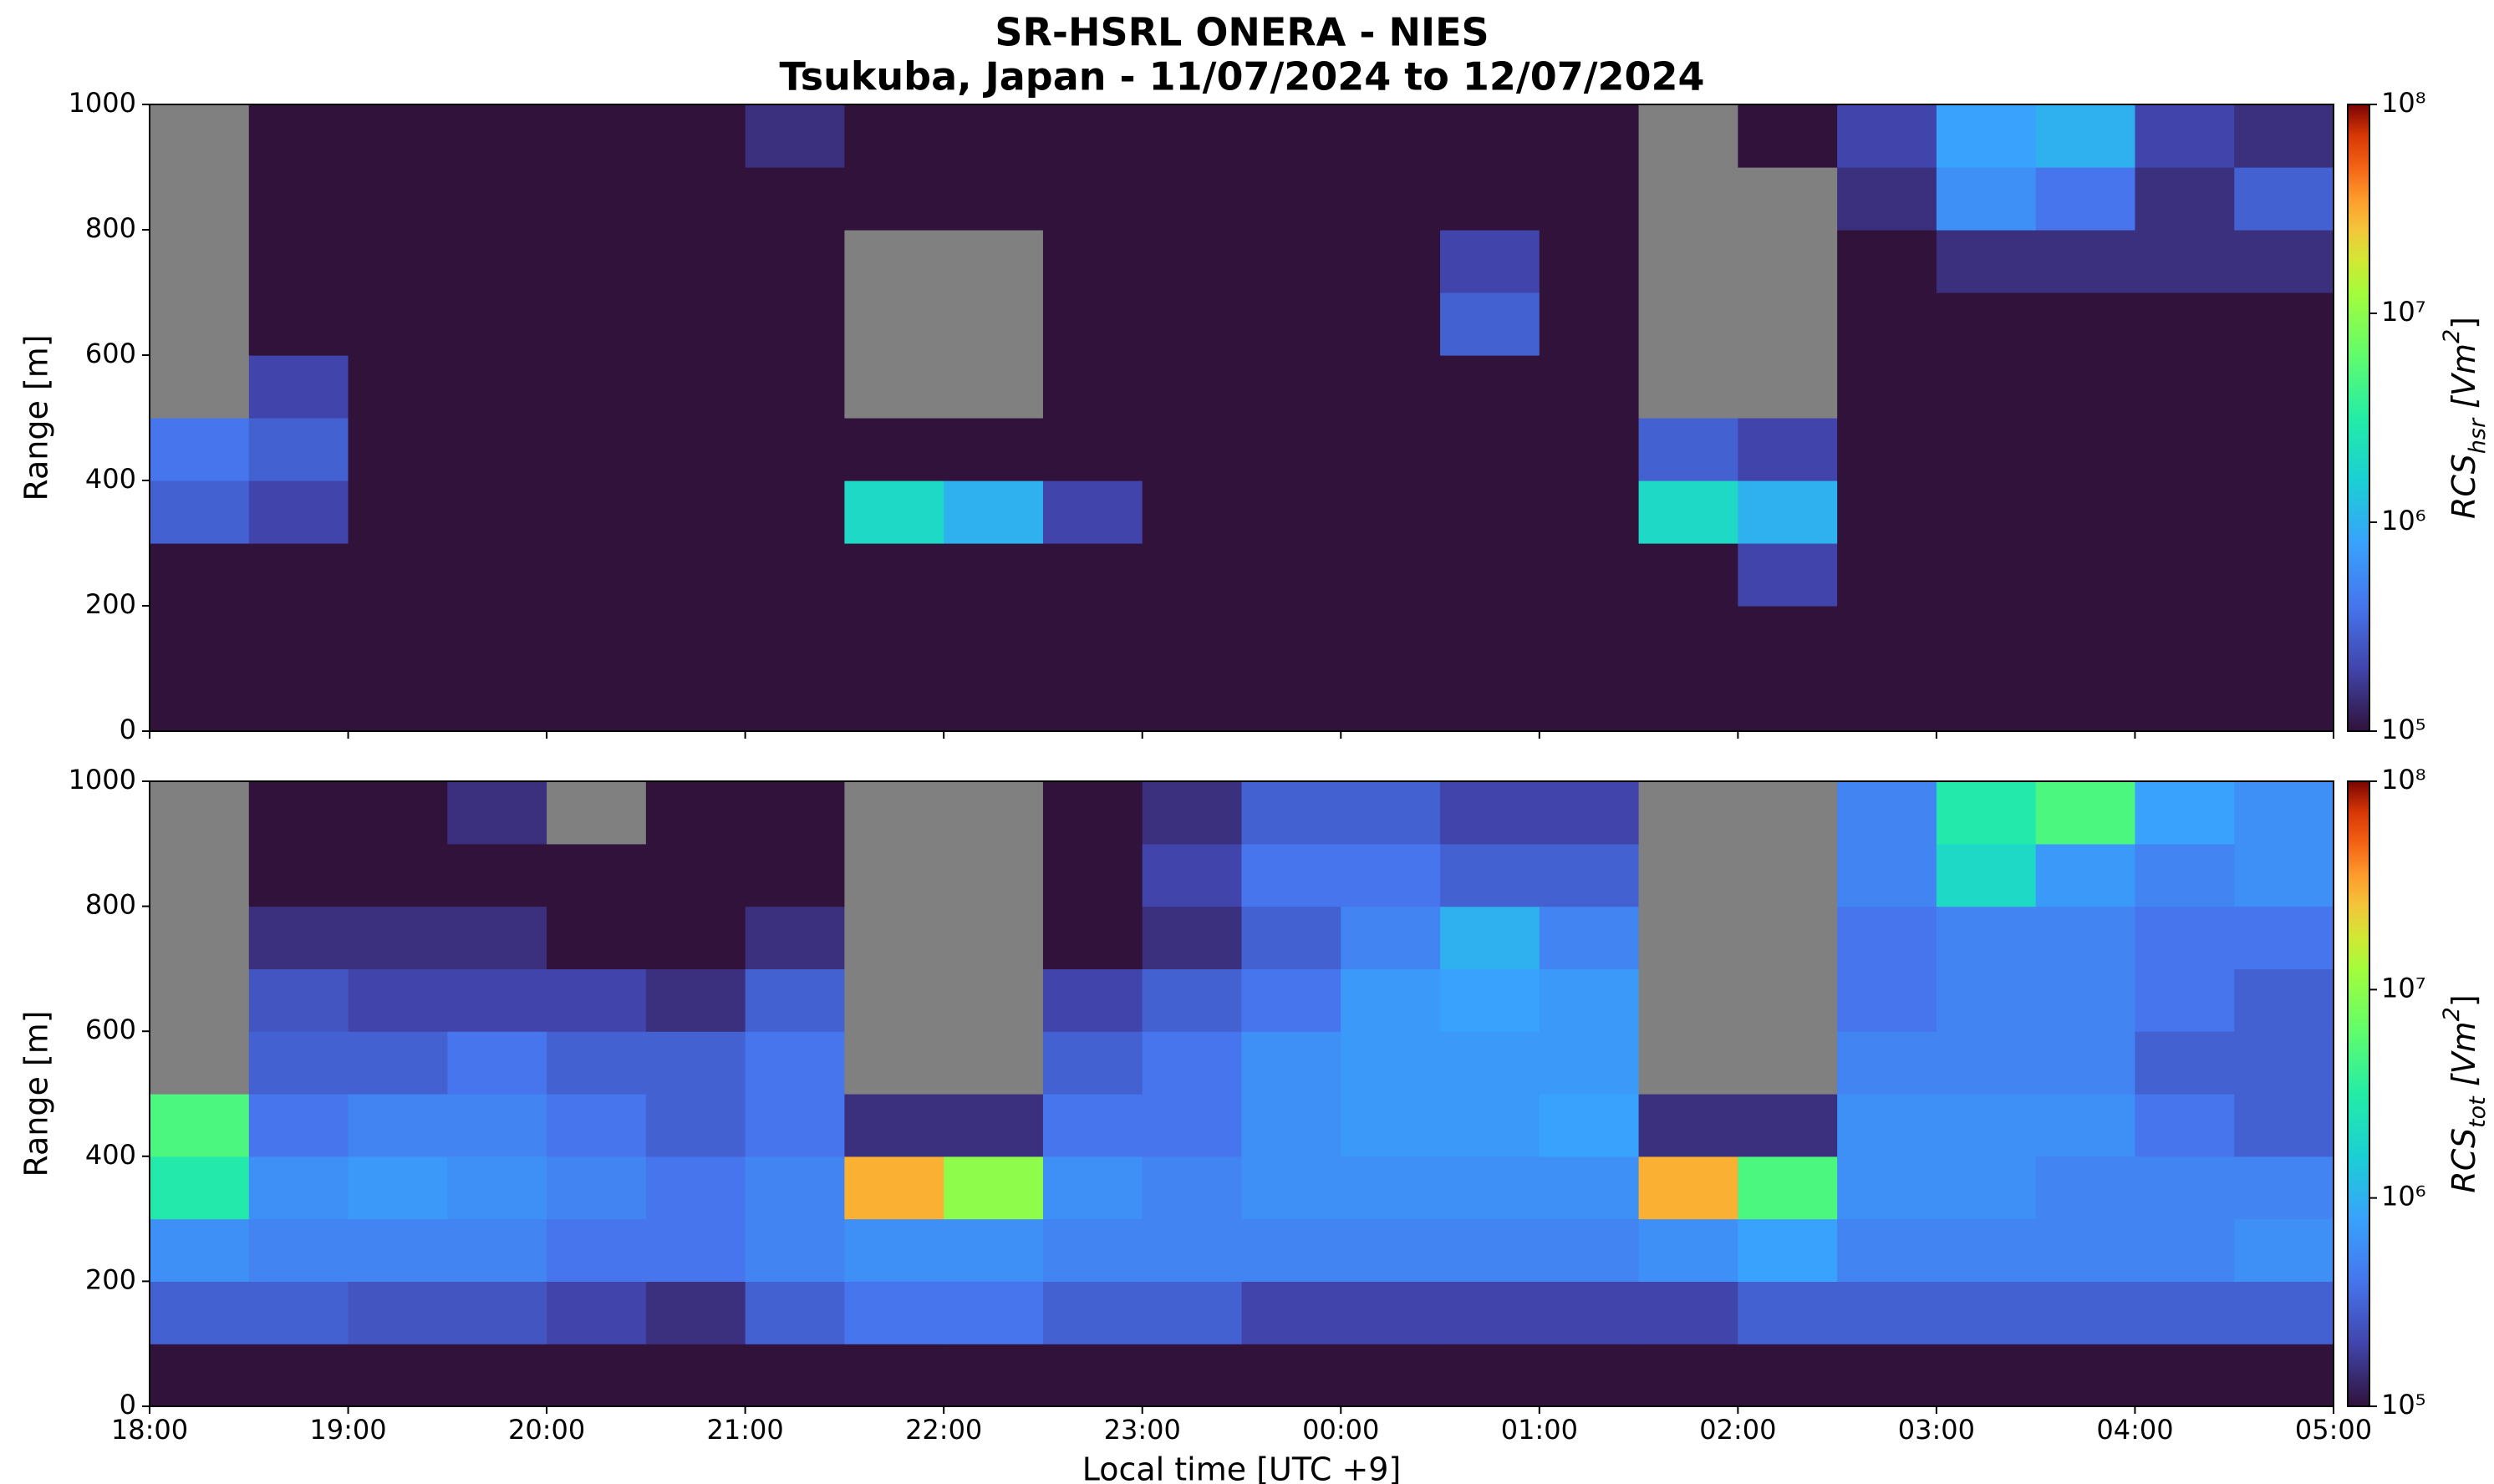 The height and width of the screenshot is (1484, 2494). Describe the element at coordinates (347, 1430) in the screenshot. I see `x-tick-label: 19:00` at that location.